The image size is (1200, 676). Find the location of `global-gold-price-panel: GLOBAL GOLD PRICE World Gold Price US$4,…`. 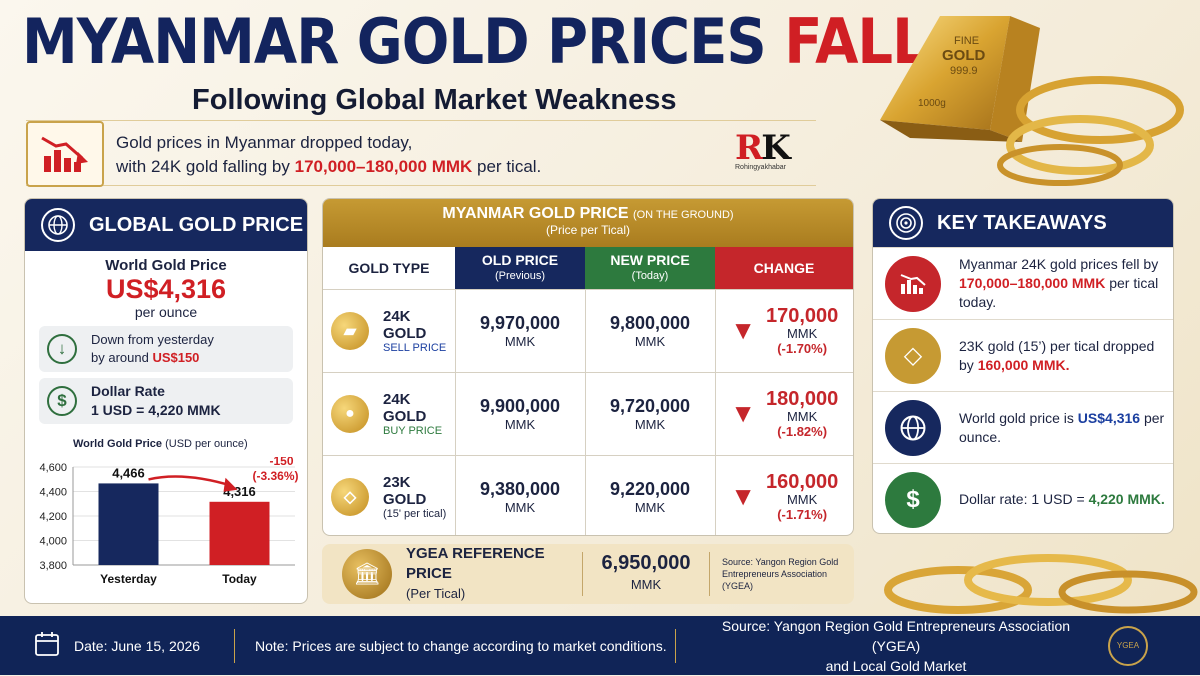

global-gold-price-panel: GLOBAL GOLD PRICE World Gold Price US$4,… is located at coordinates (166, 401).